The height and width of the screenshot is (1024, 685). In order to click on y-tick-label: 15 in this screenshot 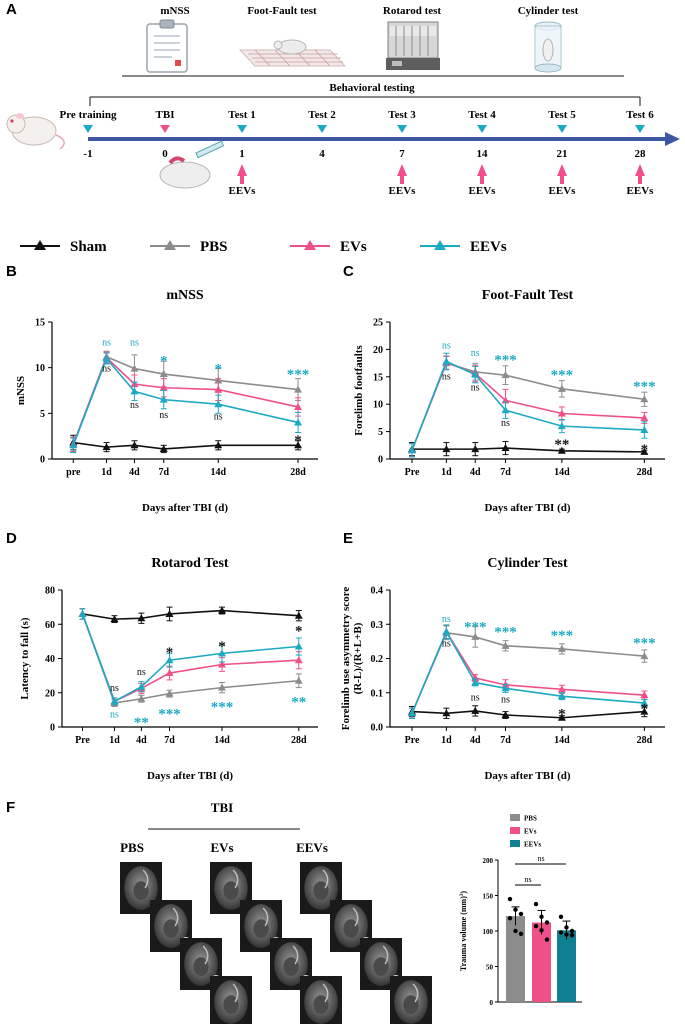, I will do `click(40, 323)`.